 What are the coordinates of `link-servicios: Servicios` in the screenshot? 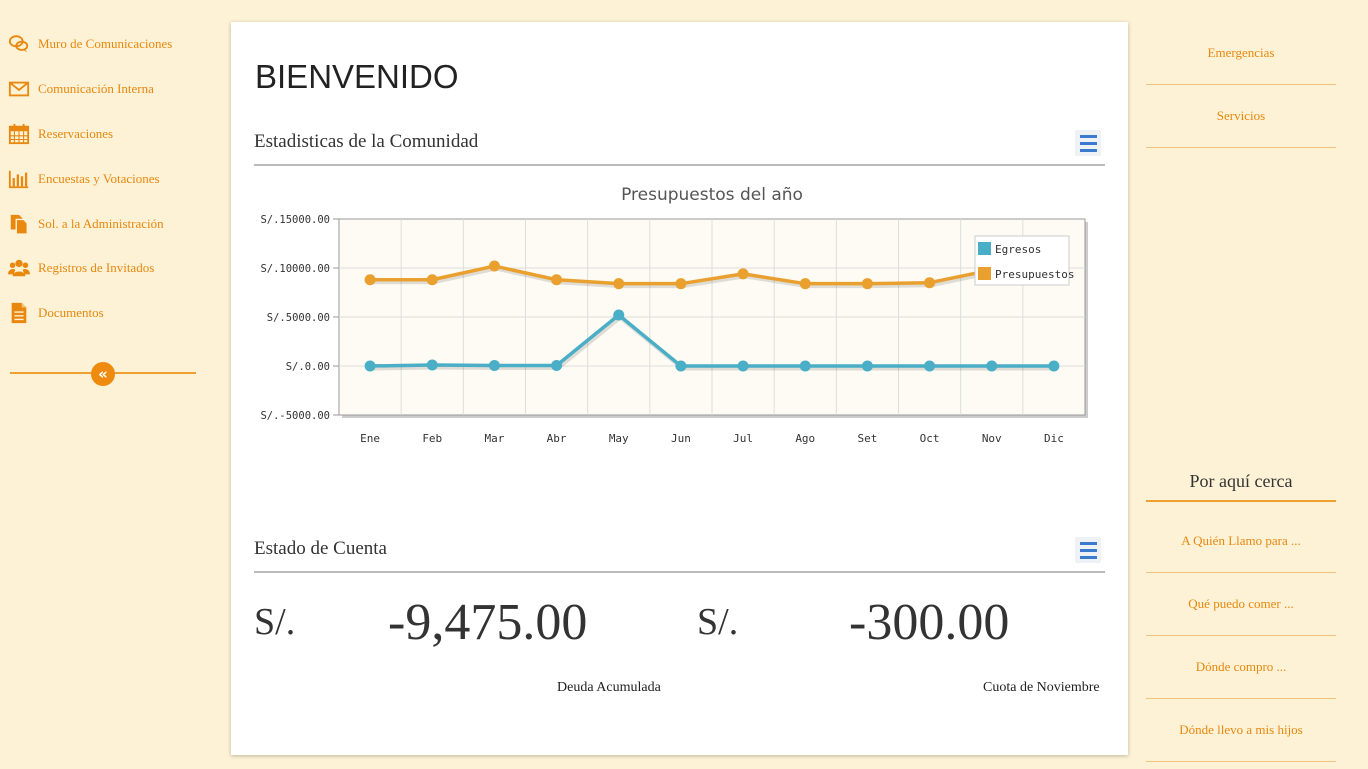 It's located at (1241, 116).